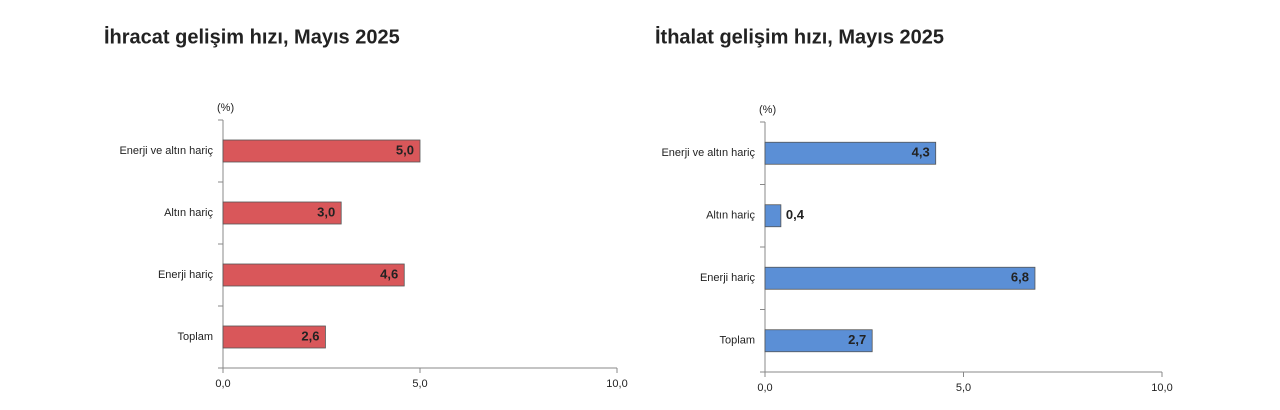 Image resolution: width=1280 pixels, height=410 pixels. What do you see at coordinates (795, 214) in the screenshot?
I see `value-label: 0,4` at bounding box center [795, 214].